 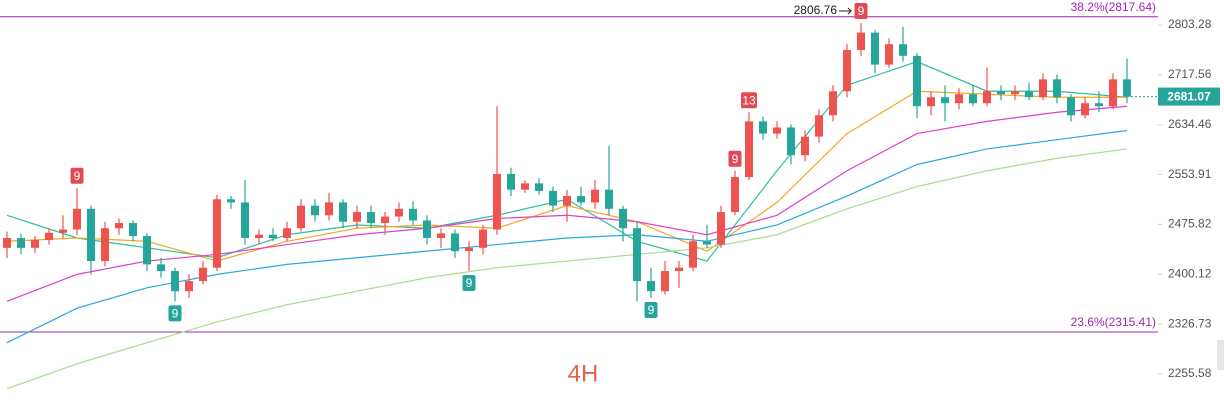 What do you see at coordinates (1190, 124) in the screenshot?
I see `y-tick-label: 2634.46` at bounding box center [1190, 124].